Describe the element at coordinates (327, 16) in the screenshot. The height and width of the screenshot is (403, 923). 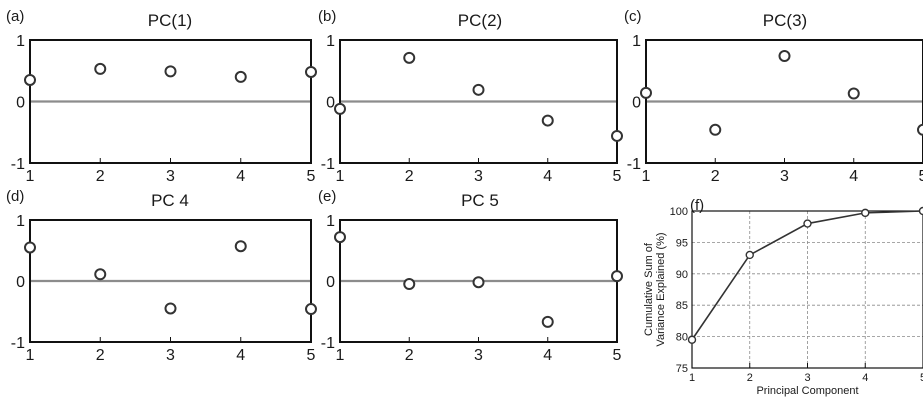
I see `panel-letter: (b)` at that location.